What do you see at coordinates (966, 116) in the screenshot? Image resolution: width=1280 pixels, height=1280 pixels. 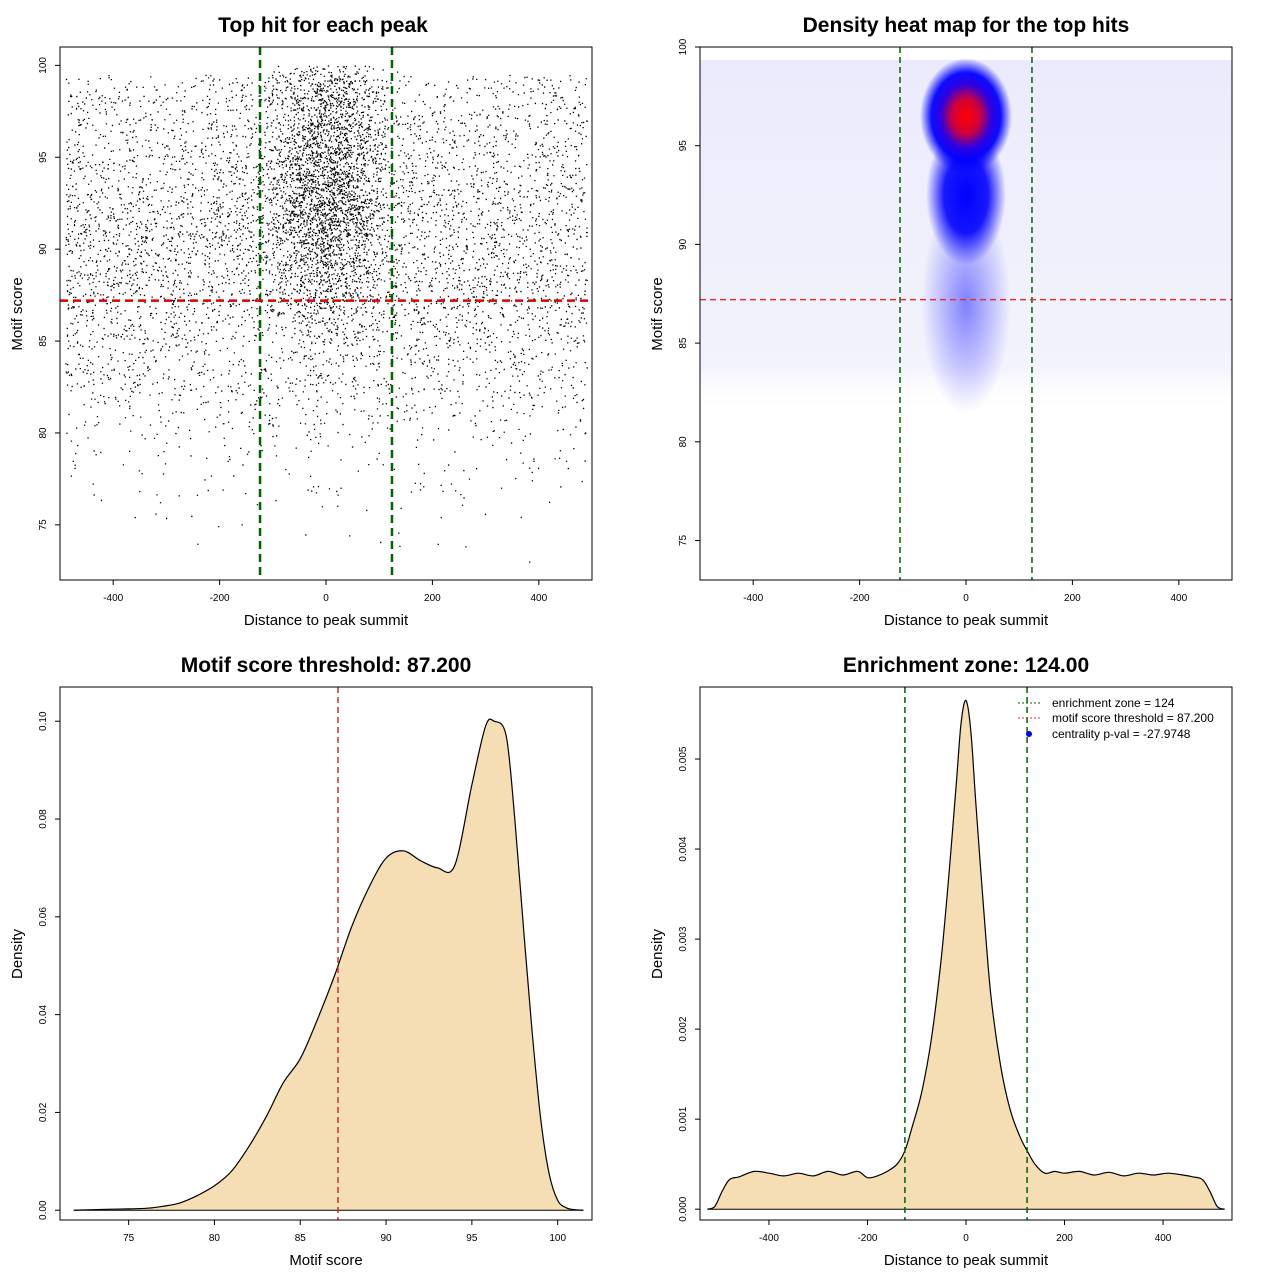 I see `heatmap-peak` at bounding box center [966, 116].